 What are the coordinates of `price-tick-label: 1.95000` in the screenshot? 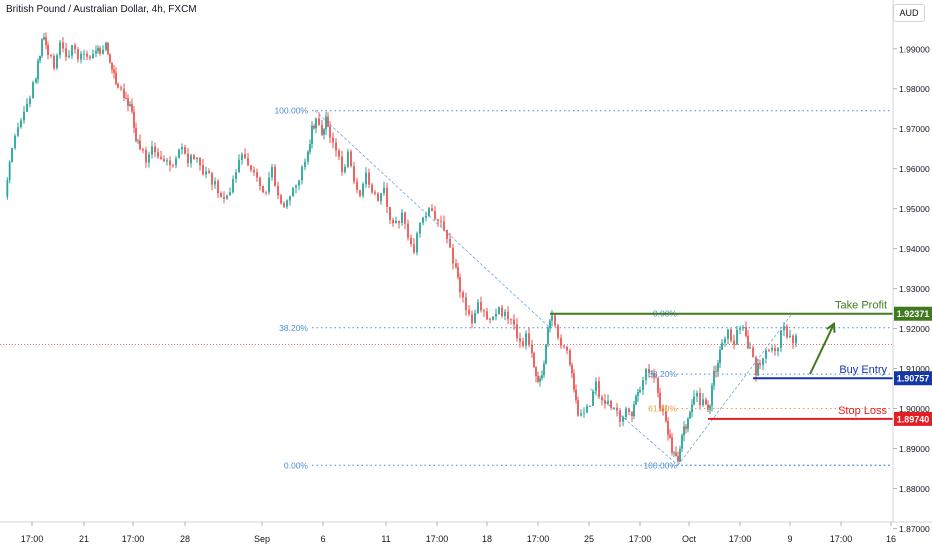 It's located at (914, 209).